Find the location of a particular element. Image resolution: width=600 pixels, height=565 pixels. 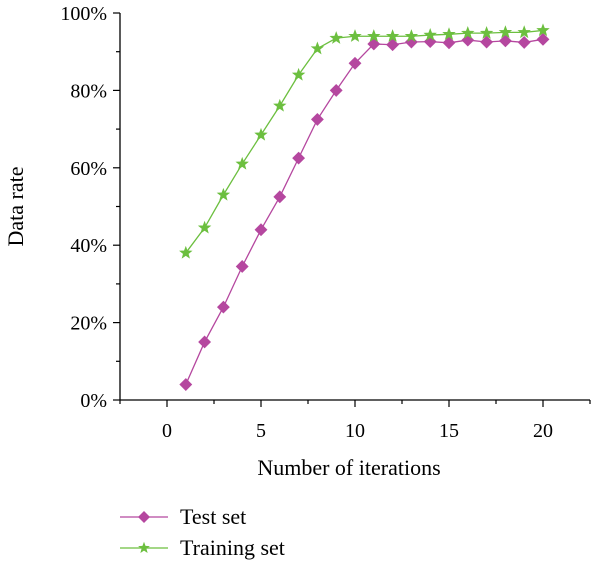

legend-item-training-set: Training set is located at coordinates (202, 547).